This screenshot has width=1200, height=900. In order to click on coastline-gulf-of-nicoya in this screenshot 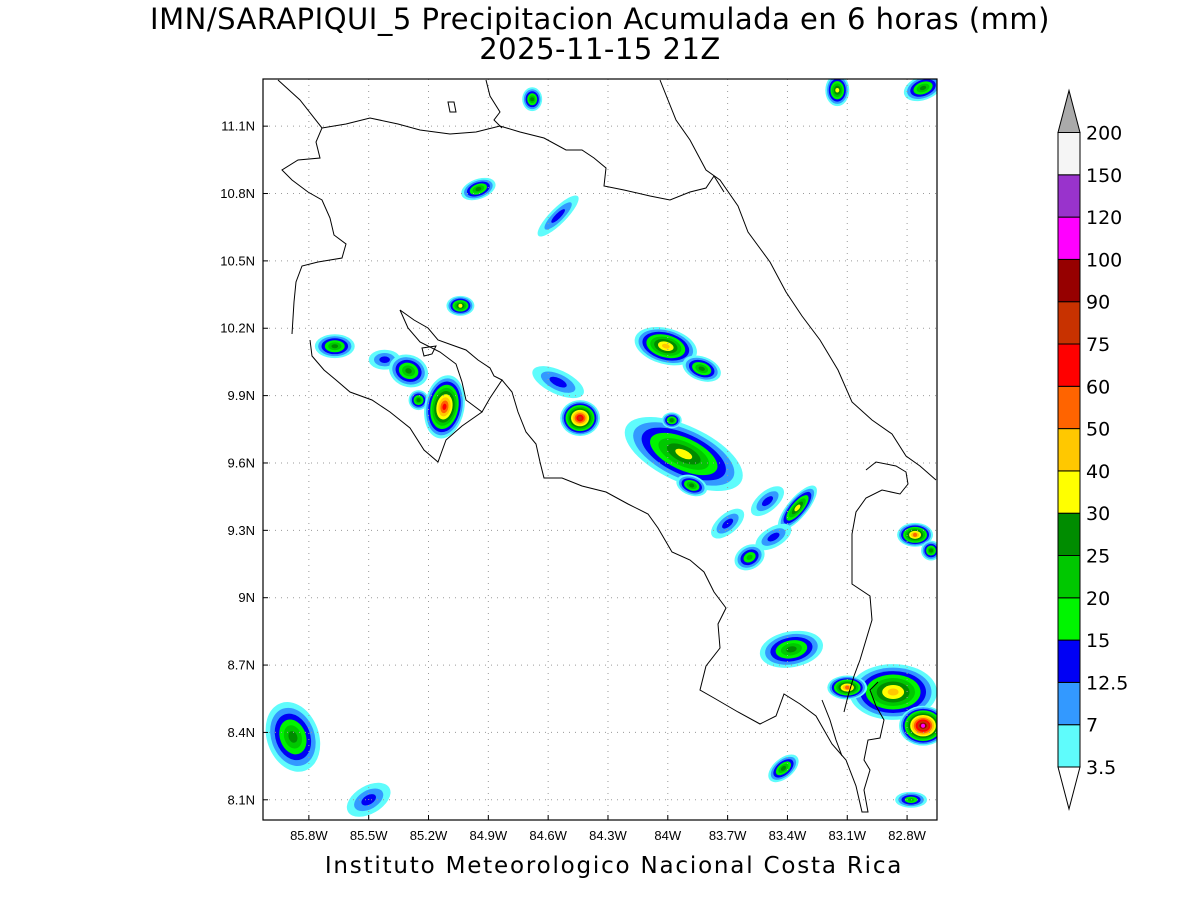, I will do `click(451, 361)`.